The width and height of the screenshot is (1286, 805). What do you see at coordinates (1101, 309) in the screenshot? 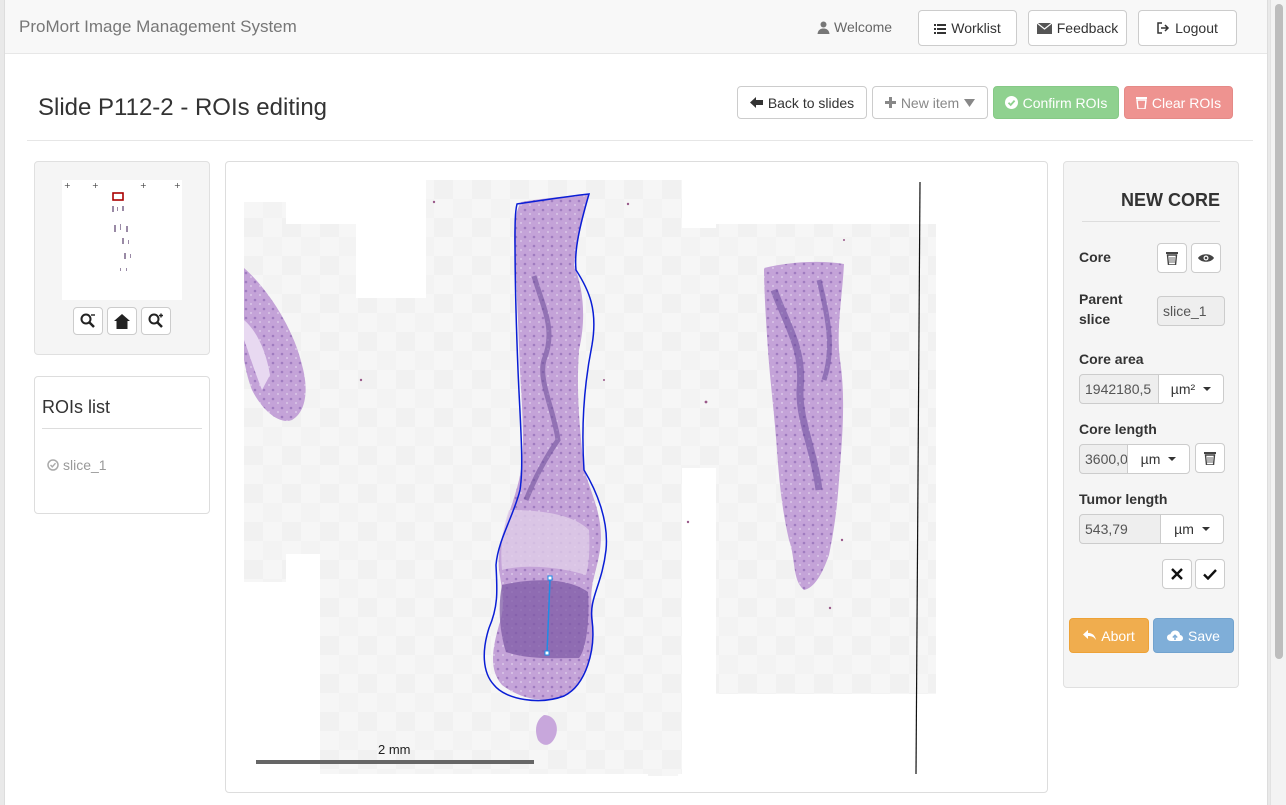
I see `parent-slice-label: Parent slice` at bounding box center [1101, 309].